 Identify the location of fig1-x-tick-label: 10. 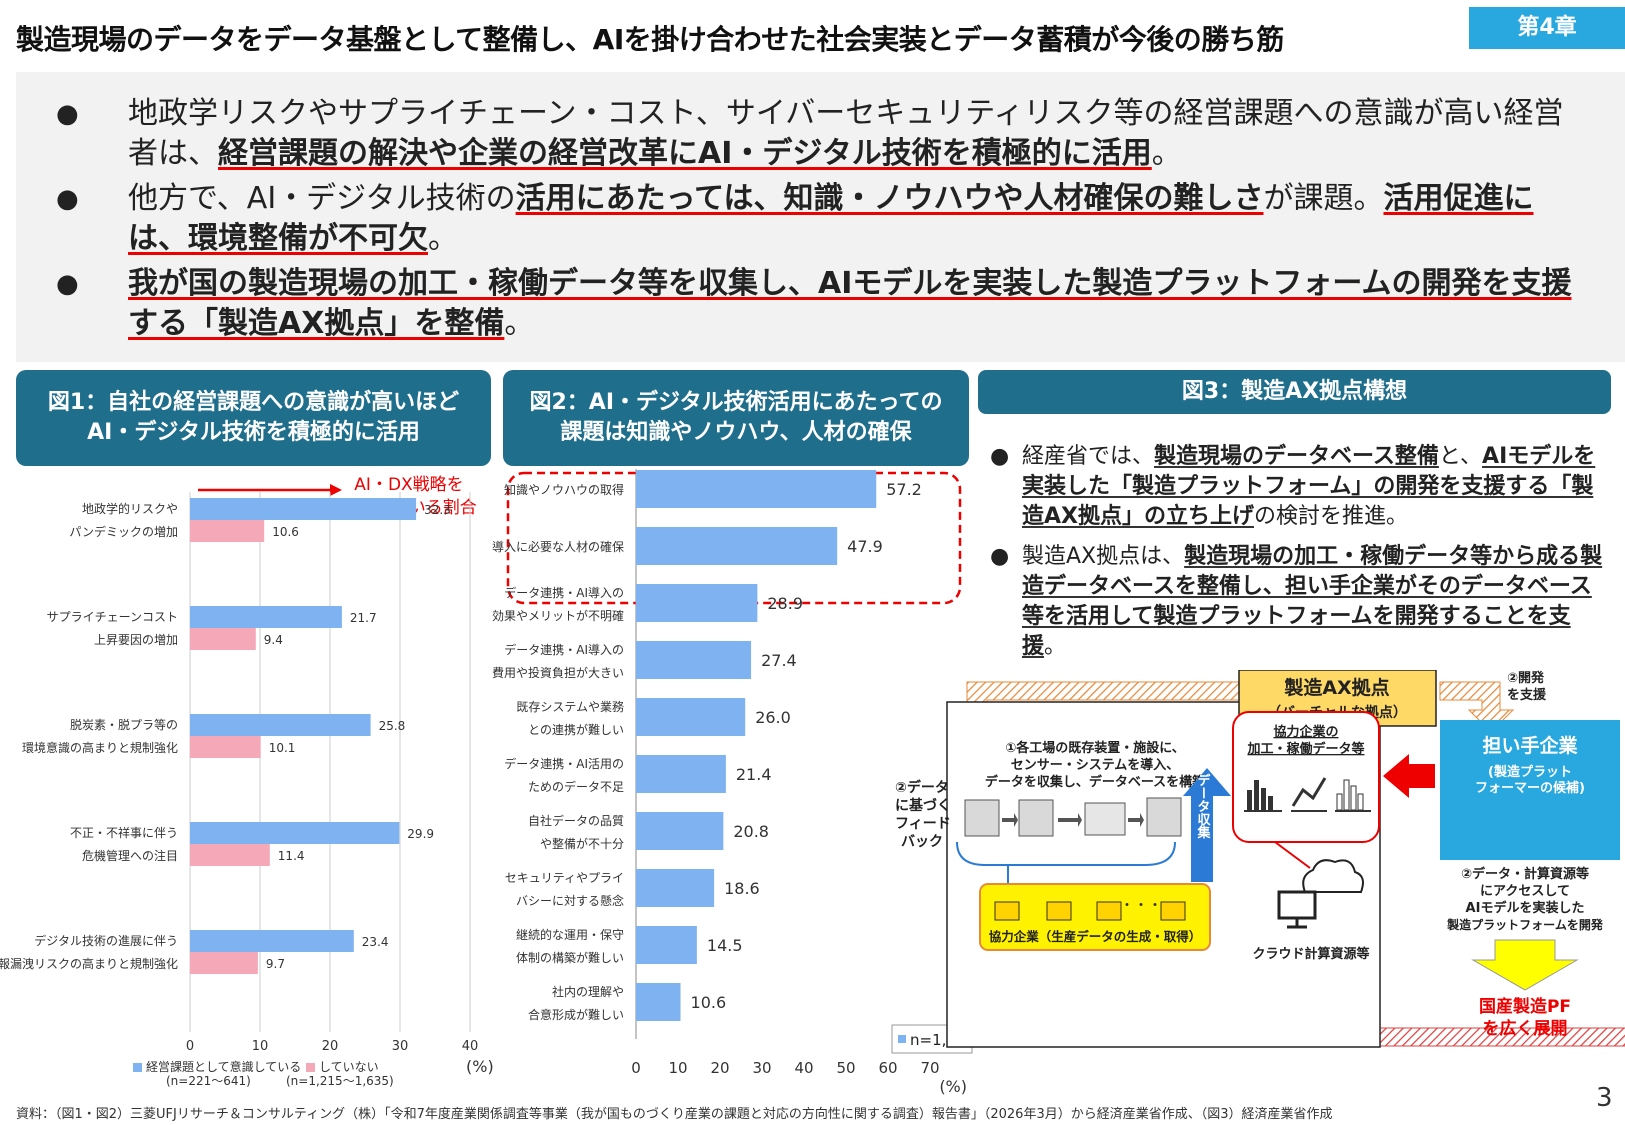
(260, 1046).